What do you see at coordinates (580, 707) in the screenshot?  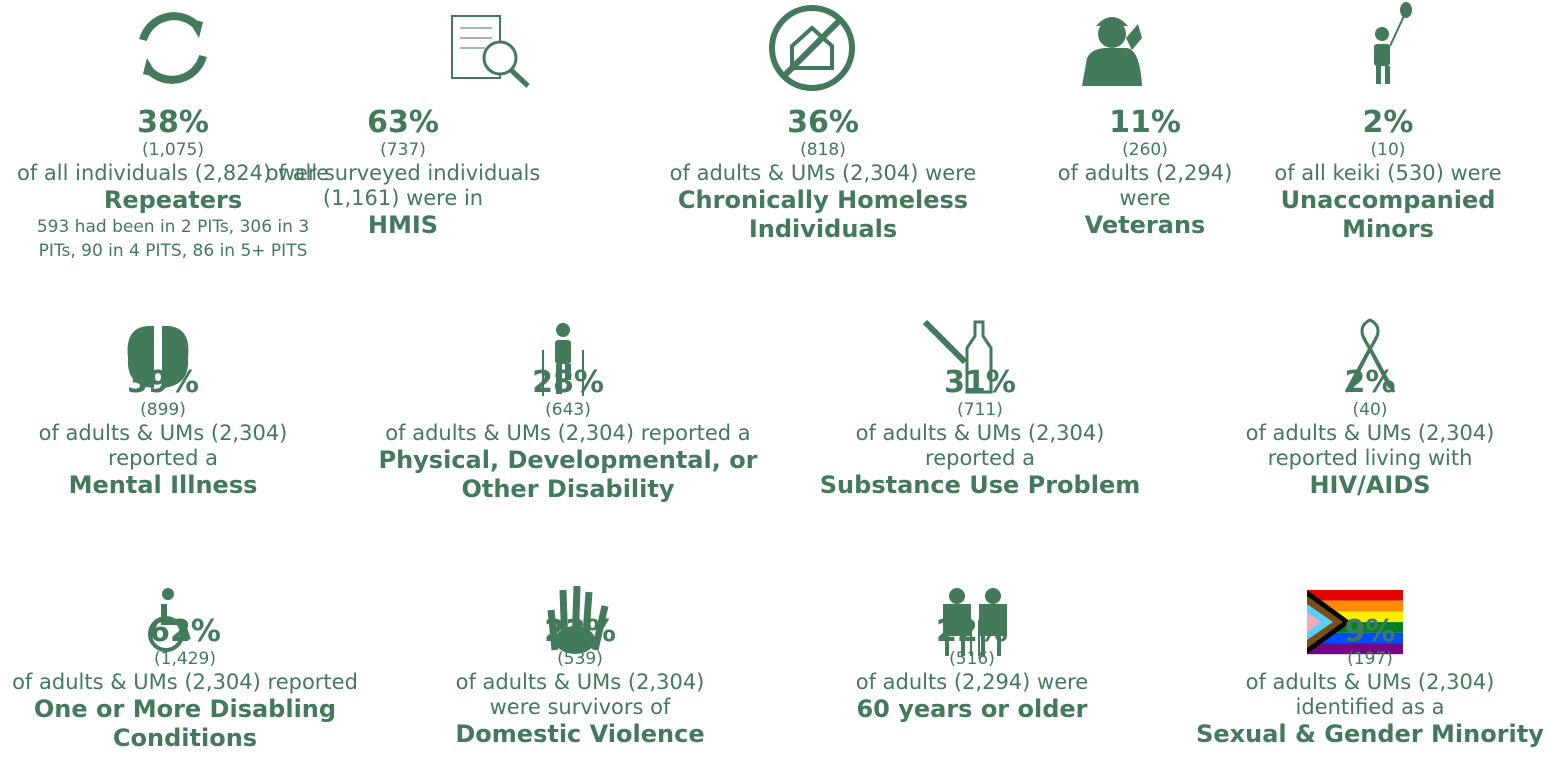 I see `text: were survivors of` at bounding box center [580, 707].